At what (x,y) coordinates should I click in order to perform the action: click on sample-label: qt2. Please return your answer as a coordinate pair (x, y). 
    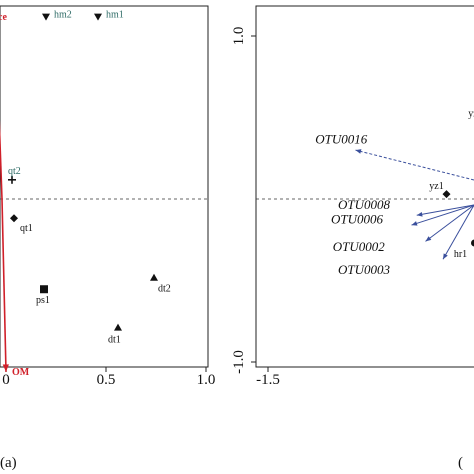
    Looking at the image, I should click on (14, 171).